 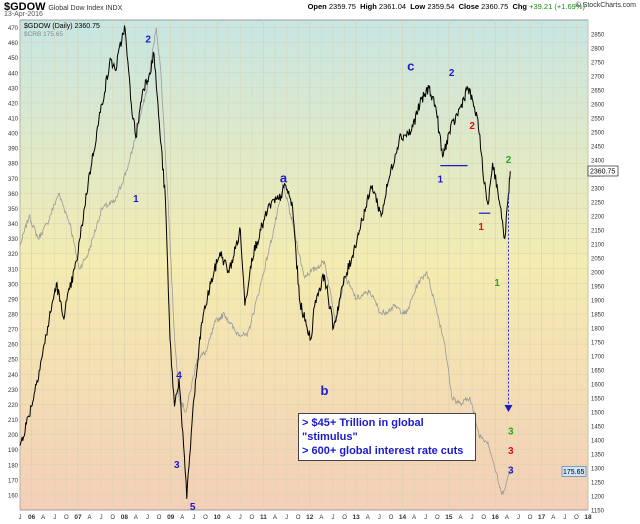 I want to click on left-tick-label: 390, so click(x=13, y=150).